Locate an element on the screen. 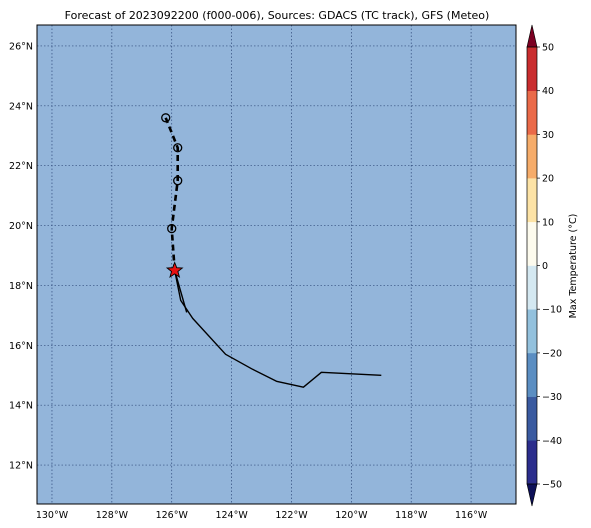 This screenshot has height=528, width=591. past-track-tail is located at coordinates (181, 291).